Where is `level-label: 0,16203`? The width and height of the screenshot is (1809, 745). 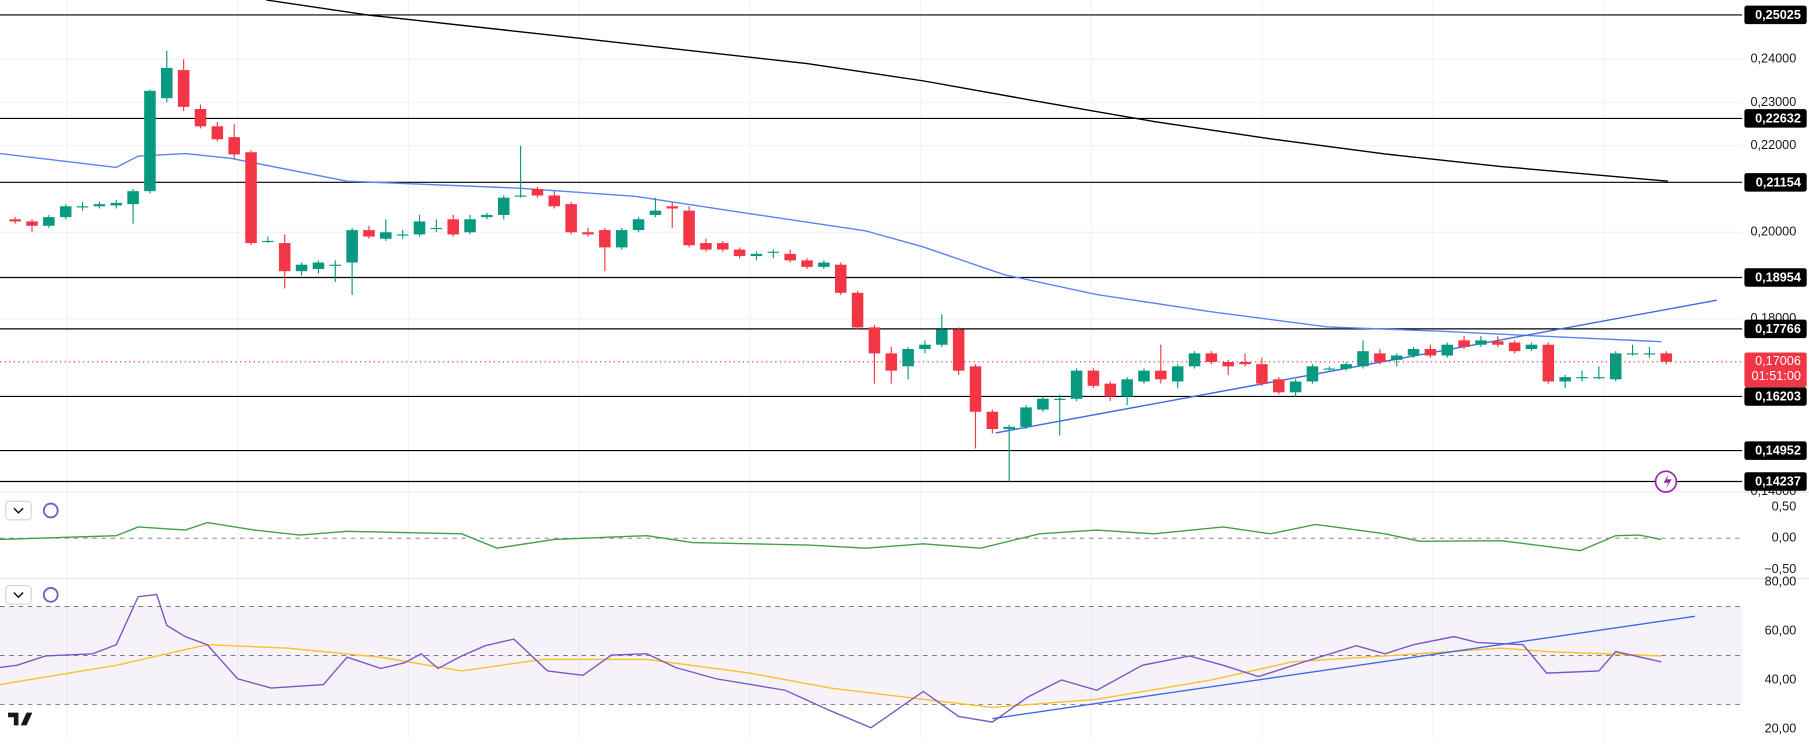
level-label: 0,16203 is located at coordinates (1778, 396).